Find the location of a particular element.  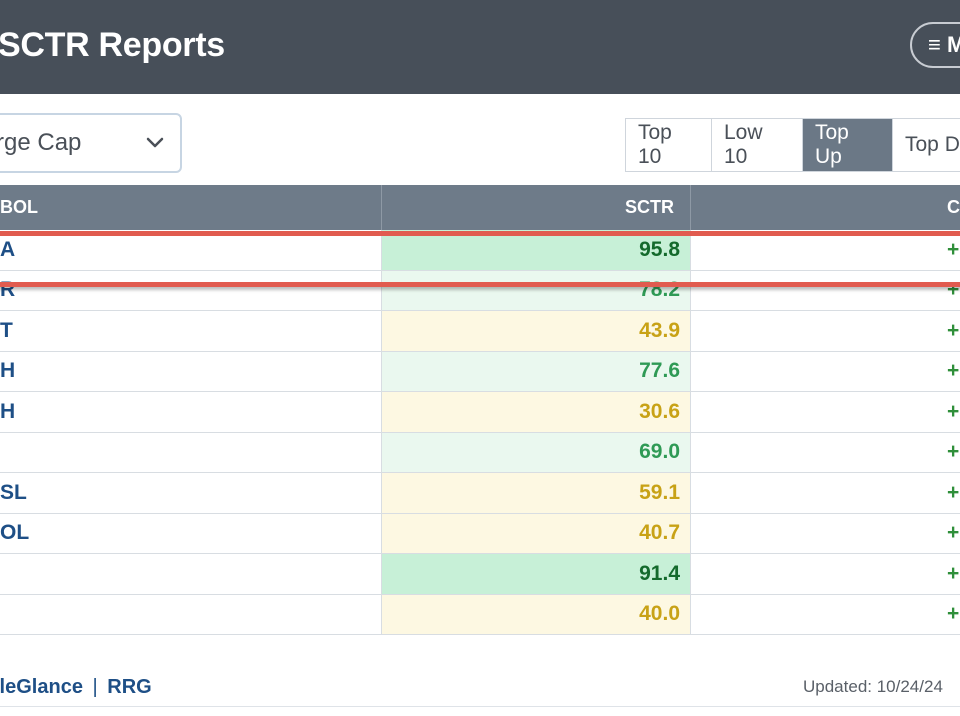

rrg-link: RRG is located at coordinates (129, 687).